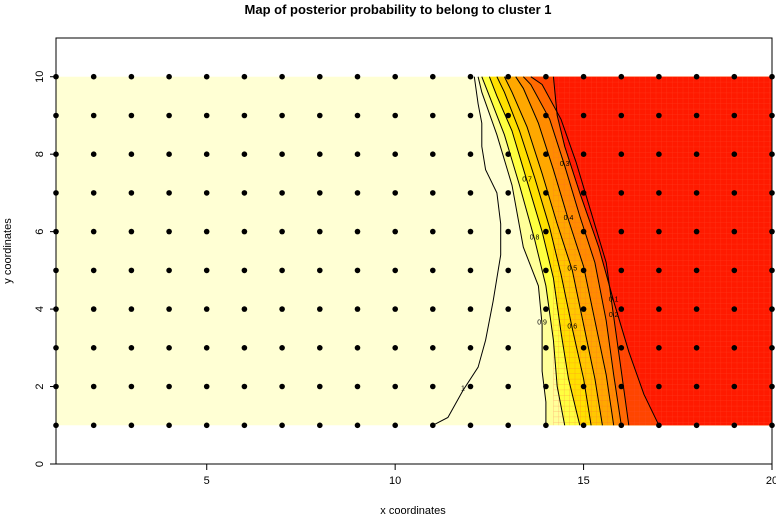 The width and height of the screenshot is (776, 518). What do you see at coordinates (527, 179) in the screenshot?
I see `contour-label-0-7: 0.7` at bounding box center [527, 179].